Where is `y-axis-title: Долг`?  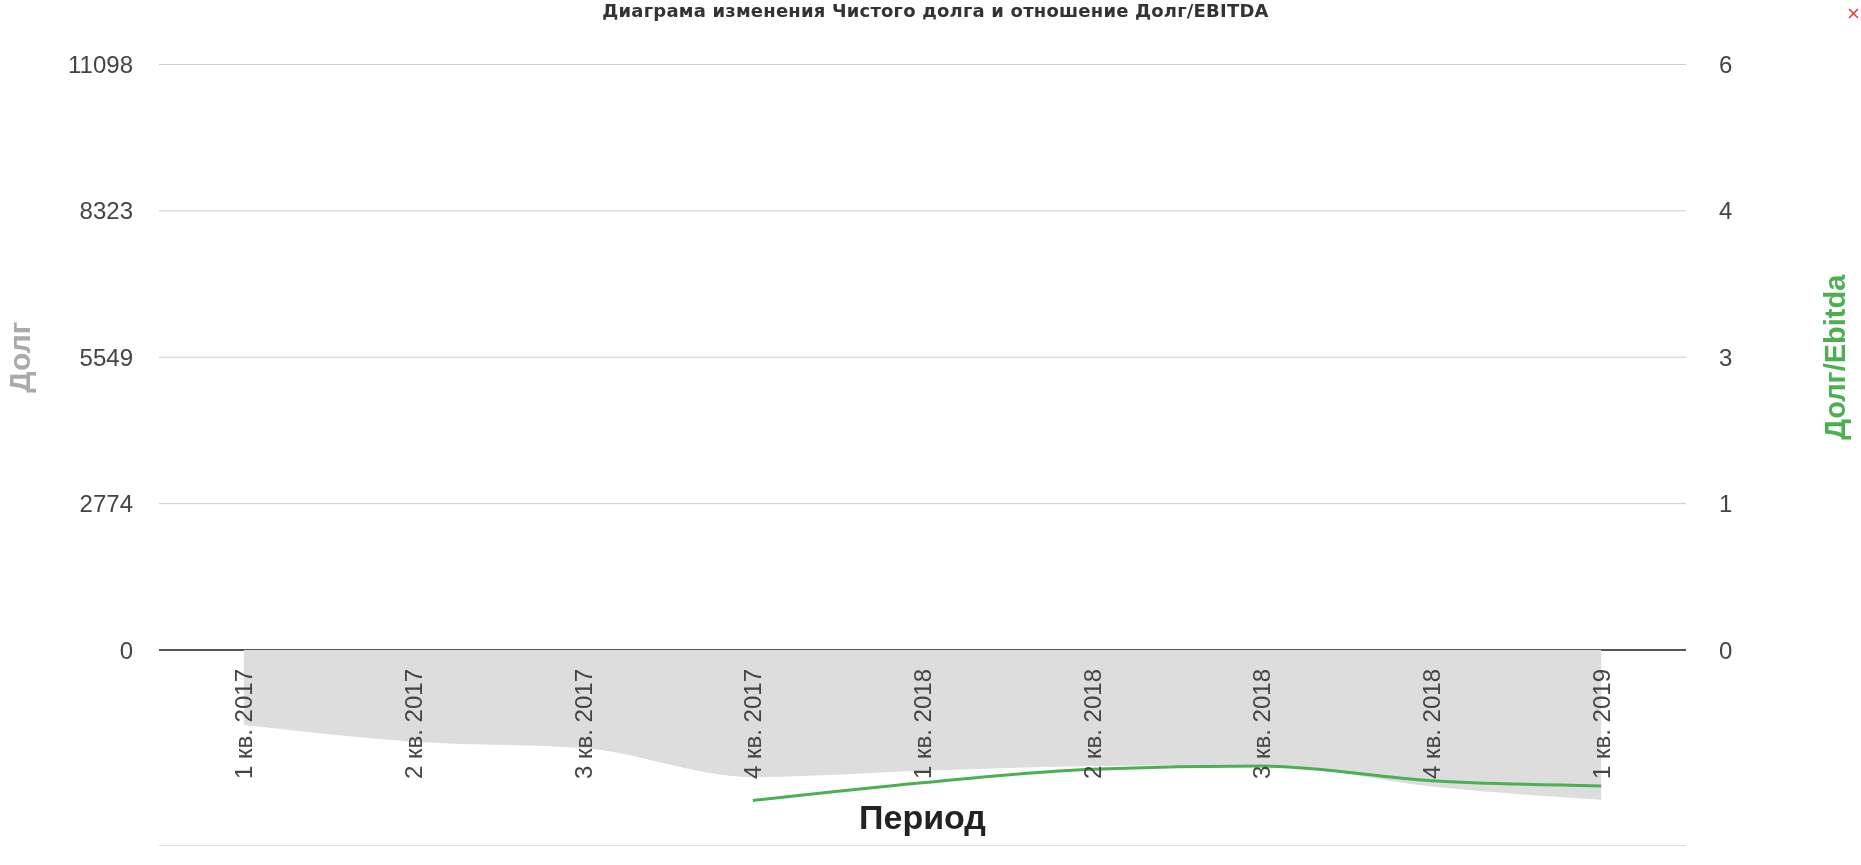 y-axis-title: Долг is located at coordinates (19, 357).